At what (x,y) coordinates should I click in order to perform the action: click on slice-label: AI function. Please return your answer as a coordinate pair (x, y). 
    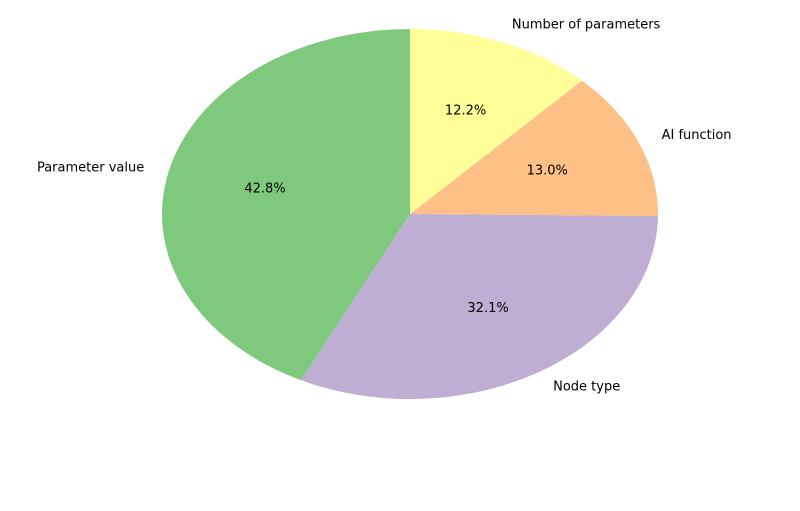
    Looking at the image, I should click on (697, 135).